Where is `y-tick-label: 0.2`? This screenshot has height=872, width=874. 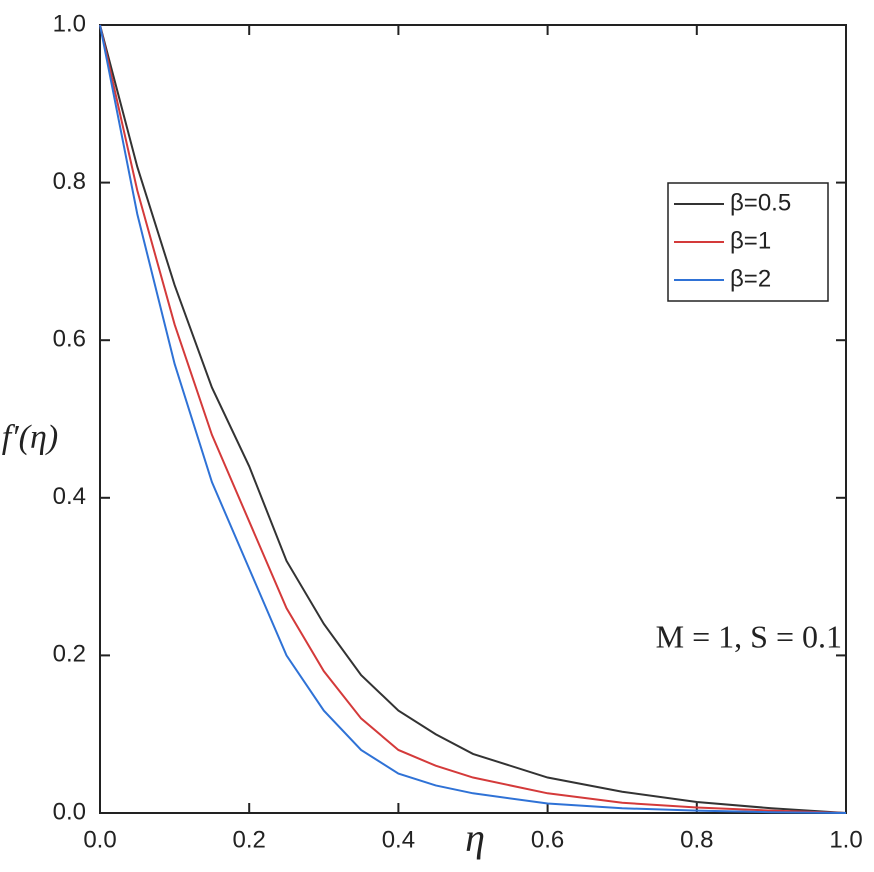
y-tick-label: 0.2 is located at coordinates (69, 654).